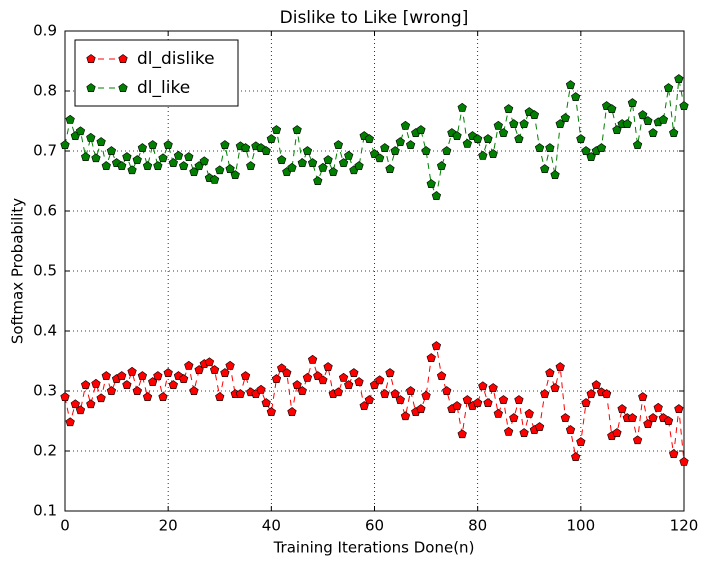 The width and height of the screenshot is (709, 564). What do you see at coordinates (45, 271) in the screenshot?
I see `y-tick-label: 0.5` at bounding box center [45, 271].